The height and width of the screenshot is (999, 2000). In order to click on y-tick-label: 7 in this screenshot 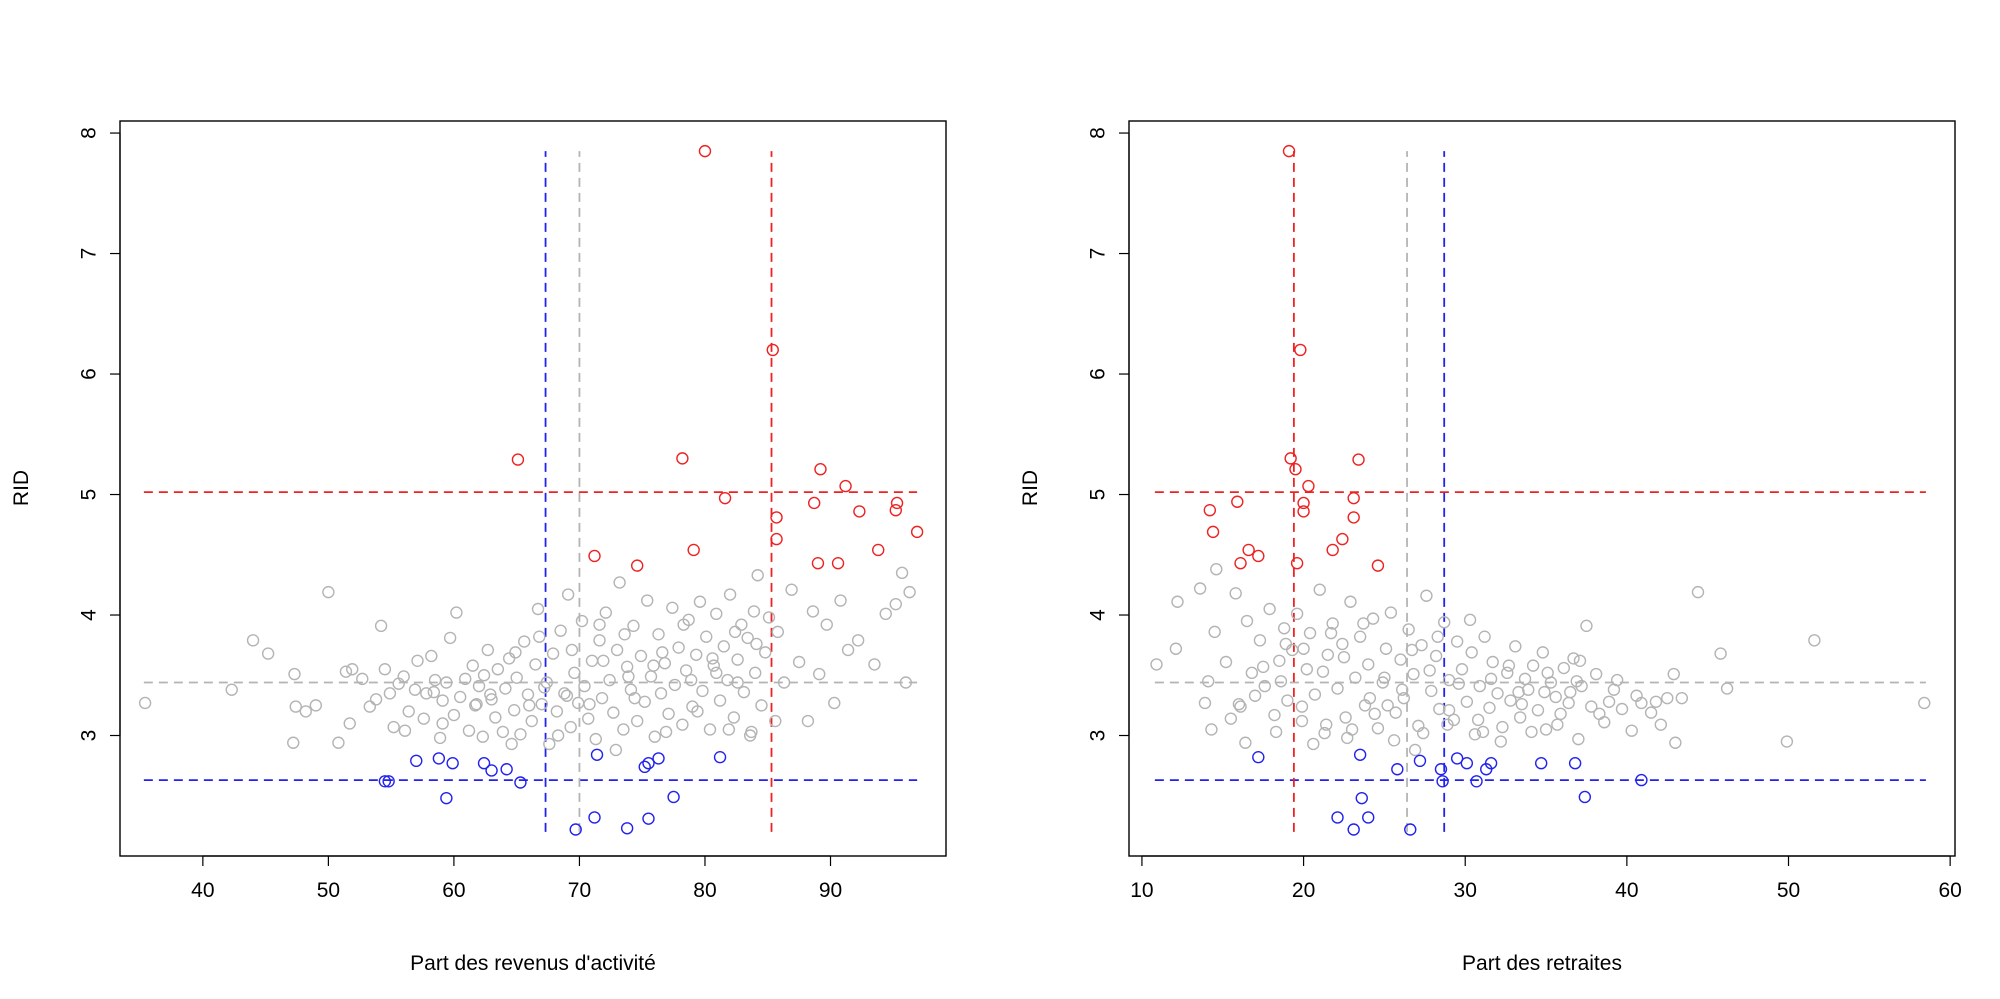, I will do `click(89, 254)`.